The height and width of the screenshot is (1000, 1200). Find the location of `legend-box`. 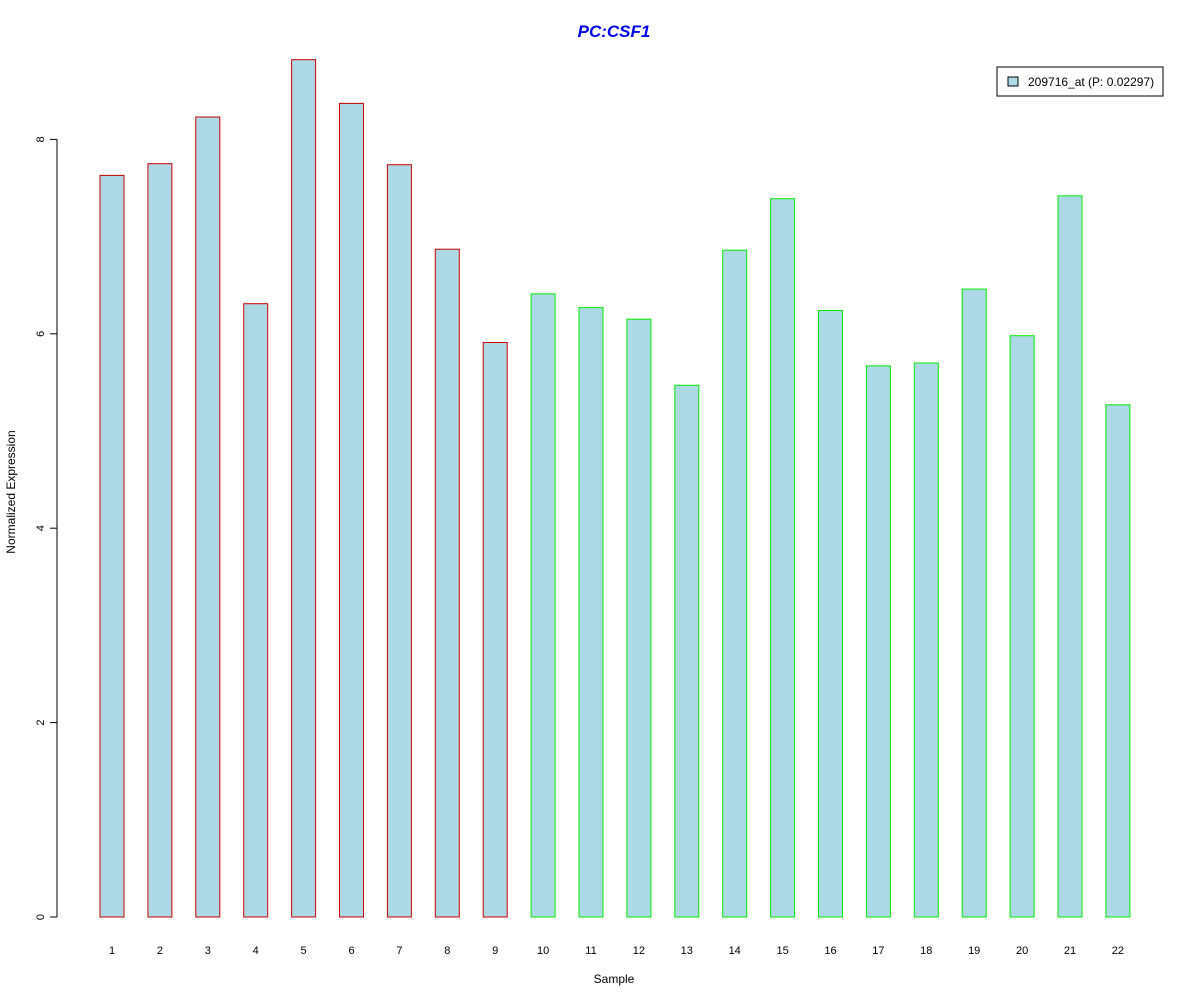

legend-box is located at coordinates (1080, 81).